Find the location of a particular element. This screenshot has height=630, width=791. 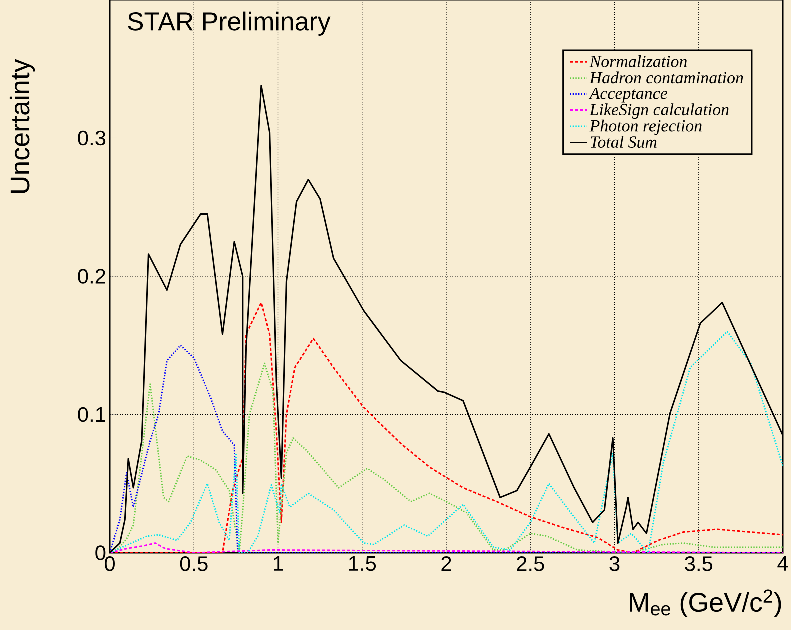

legend-label: Acceptance is located at coordinates (628, 95).